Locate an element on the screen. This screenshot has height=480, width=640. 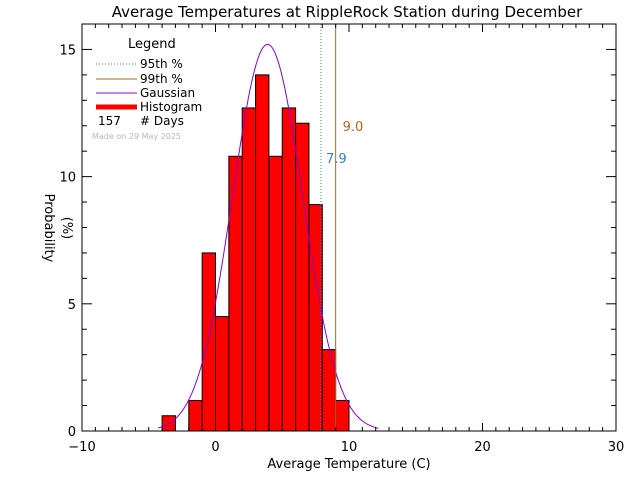
y-axis-unit: (%) is located at coordinates (66, 228).